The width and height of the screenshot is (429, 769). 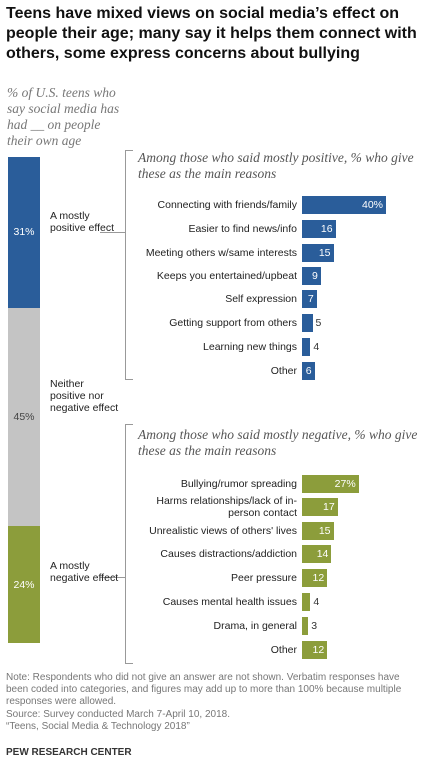 I want to click on data-label: 14, so click(x=322, y=554).